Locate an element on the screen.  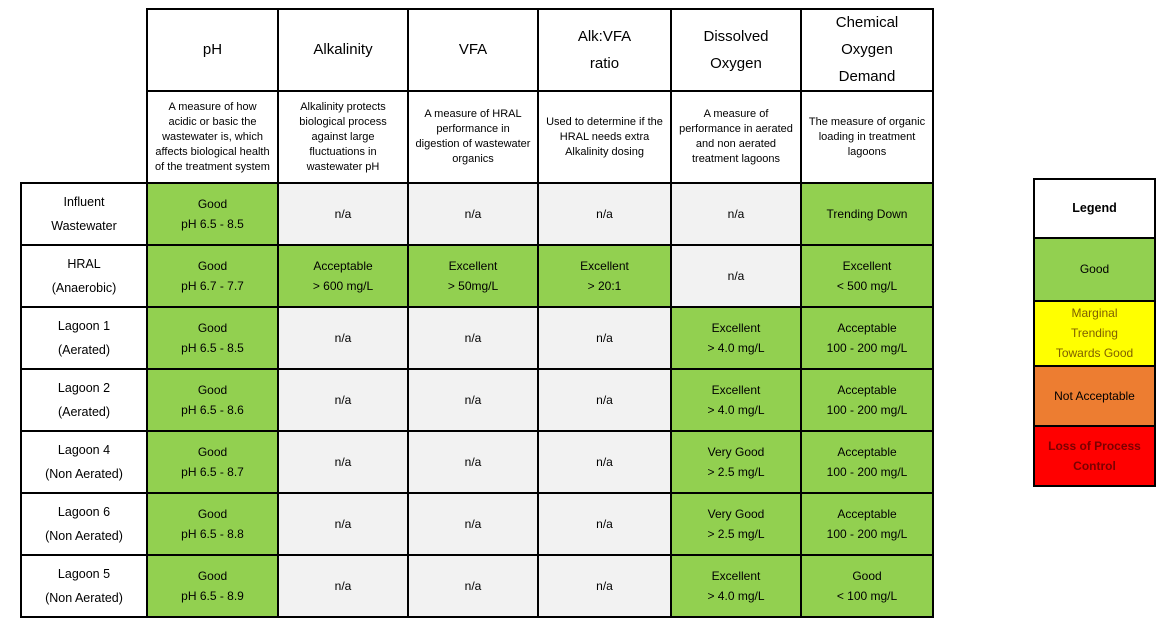
cell-text-line: Not Acceptable is located at coordinates (1094, 395).